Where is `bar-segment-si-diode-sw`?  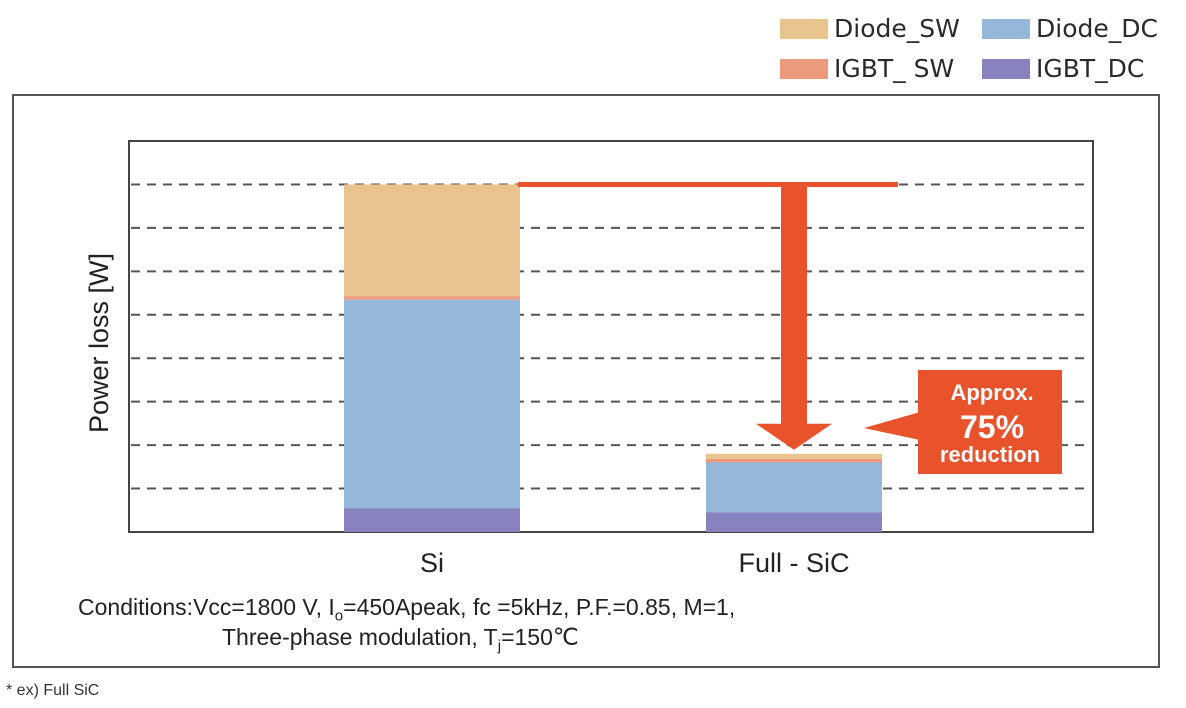 bar-segment-si-diode-sw is located at coordinates (432, 240).